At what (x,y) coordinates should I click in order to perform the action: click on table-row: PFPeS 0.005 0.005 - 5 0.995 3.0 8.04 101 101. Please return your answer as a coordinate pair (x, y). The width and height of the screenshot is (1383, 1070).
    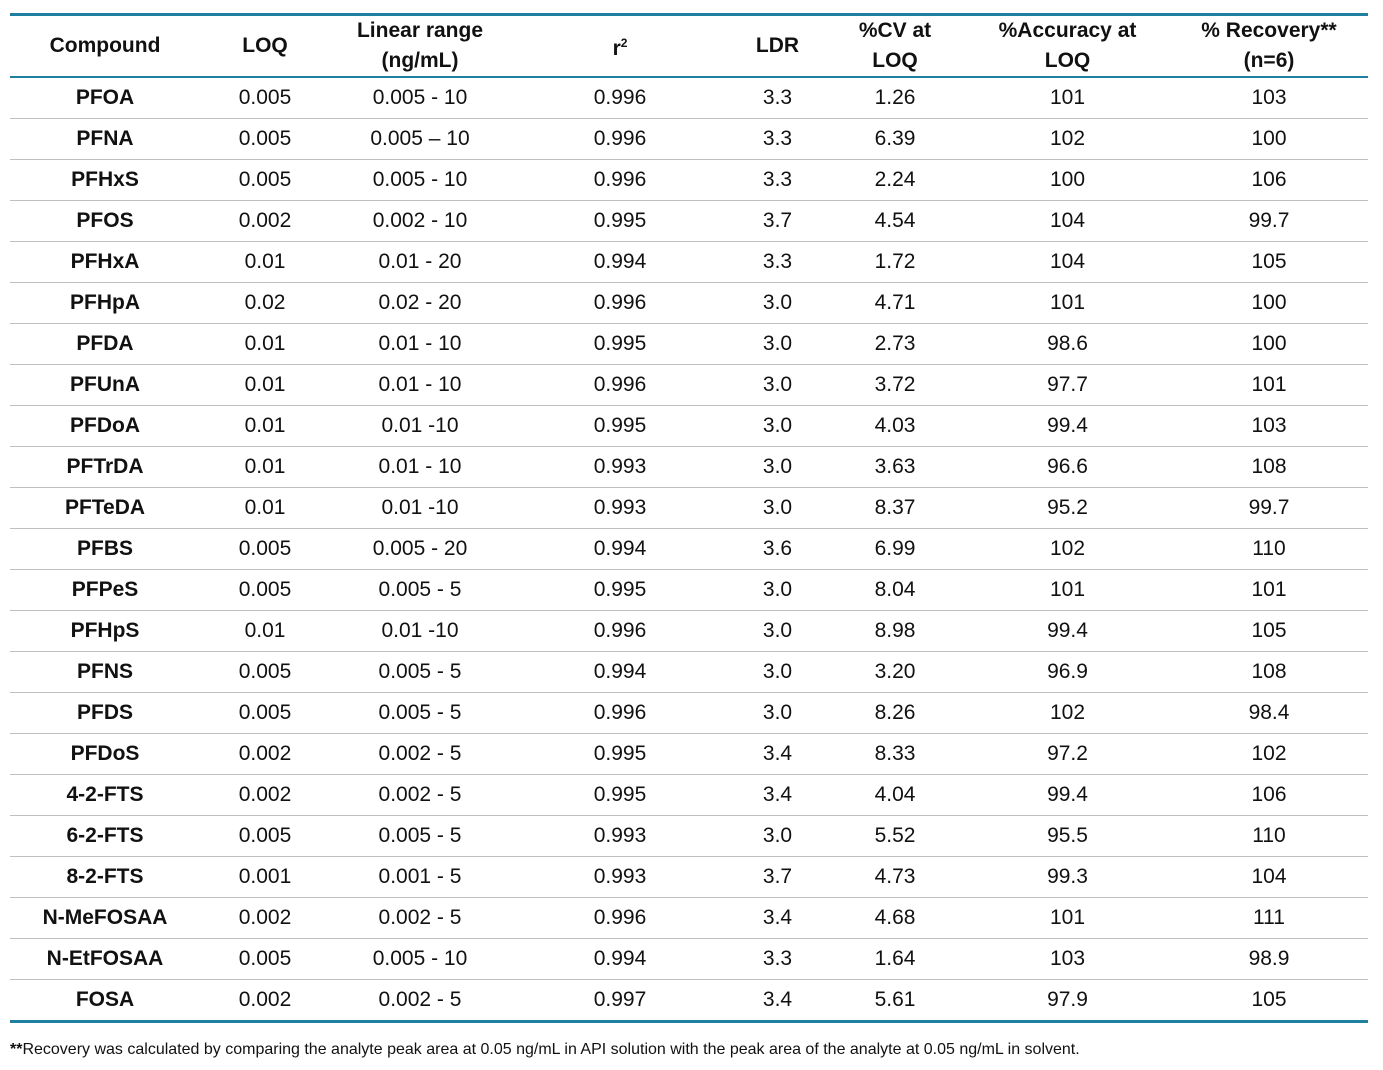
    Looking at the image, I should click on (689, 590).